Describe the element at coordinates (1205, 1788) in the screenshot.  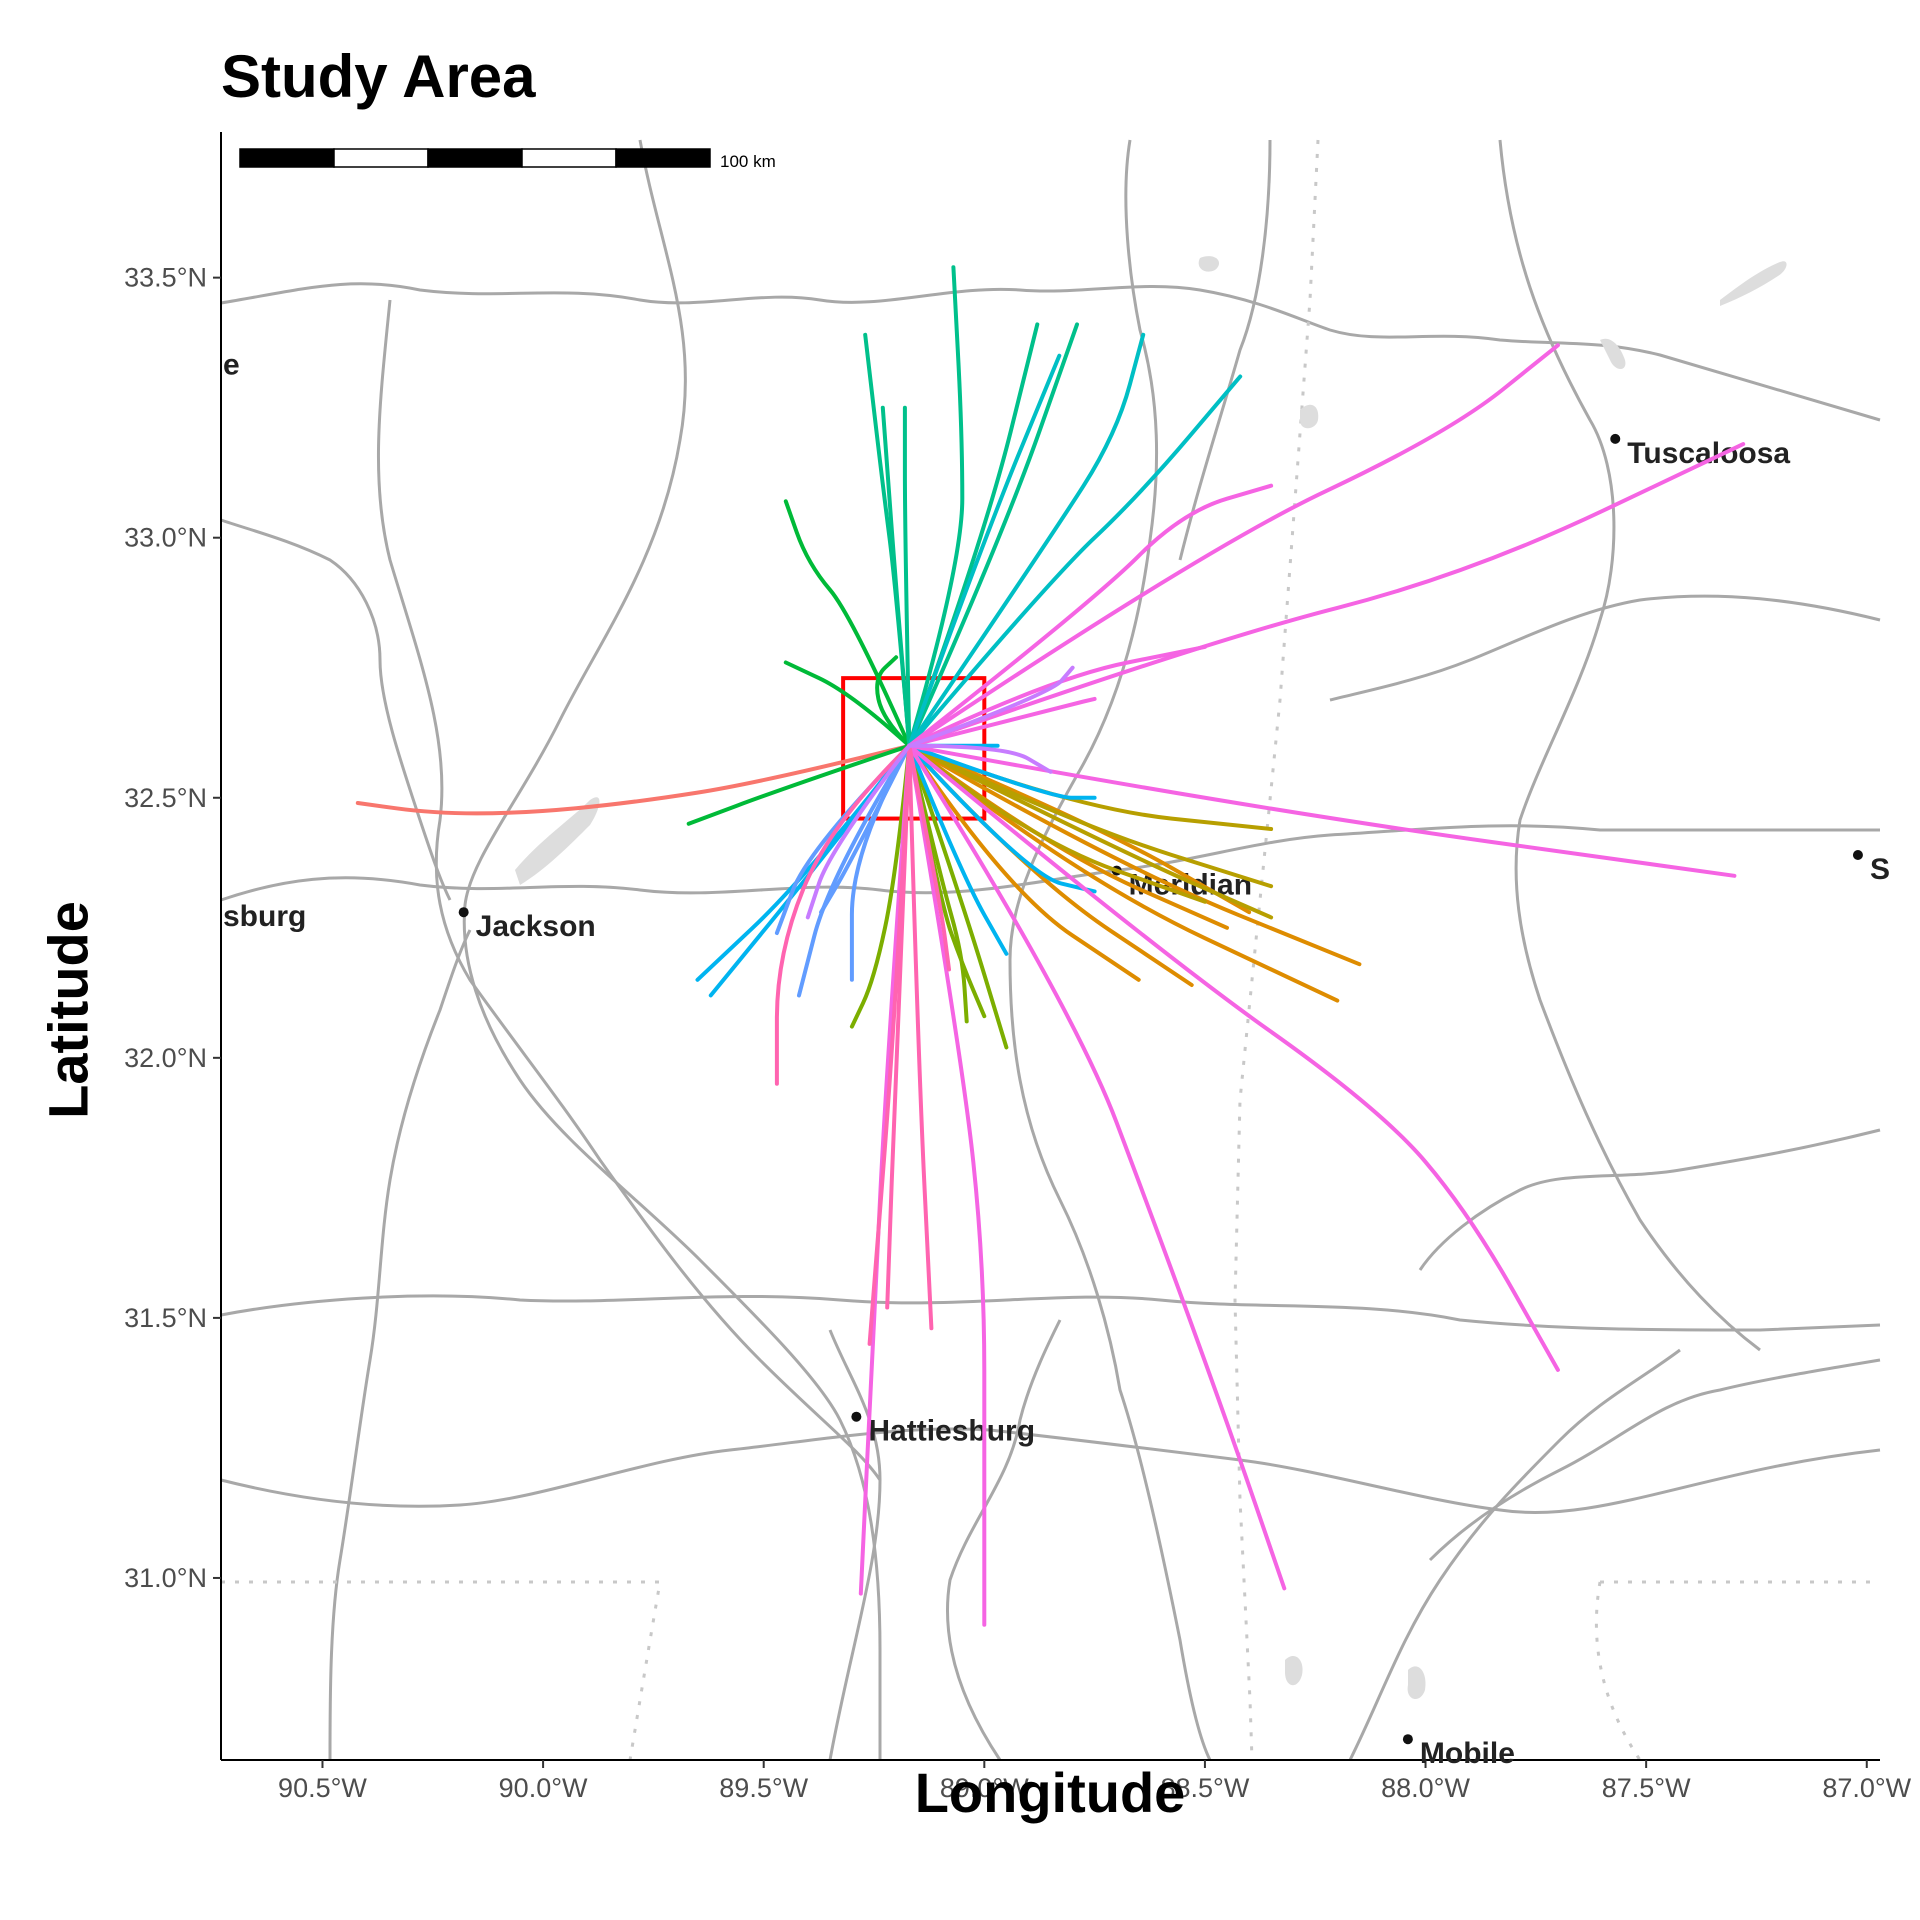
I see `x-tick-label: 88.5°W` at that location.